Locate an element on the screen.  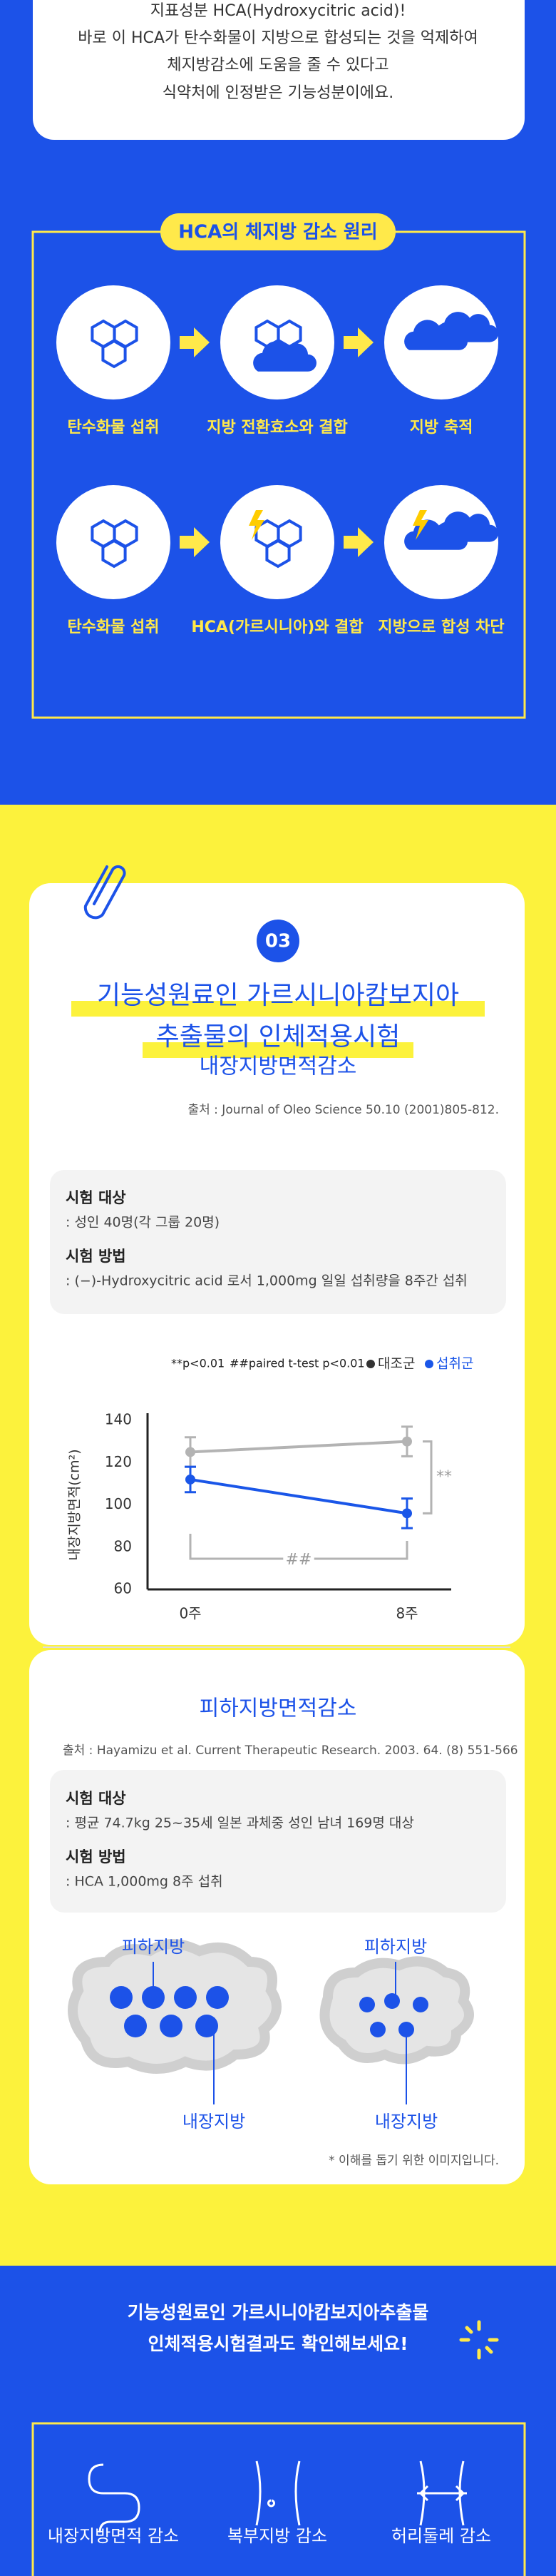
paperclip is located at coordinates (104, 892).